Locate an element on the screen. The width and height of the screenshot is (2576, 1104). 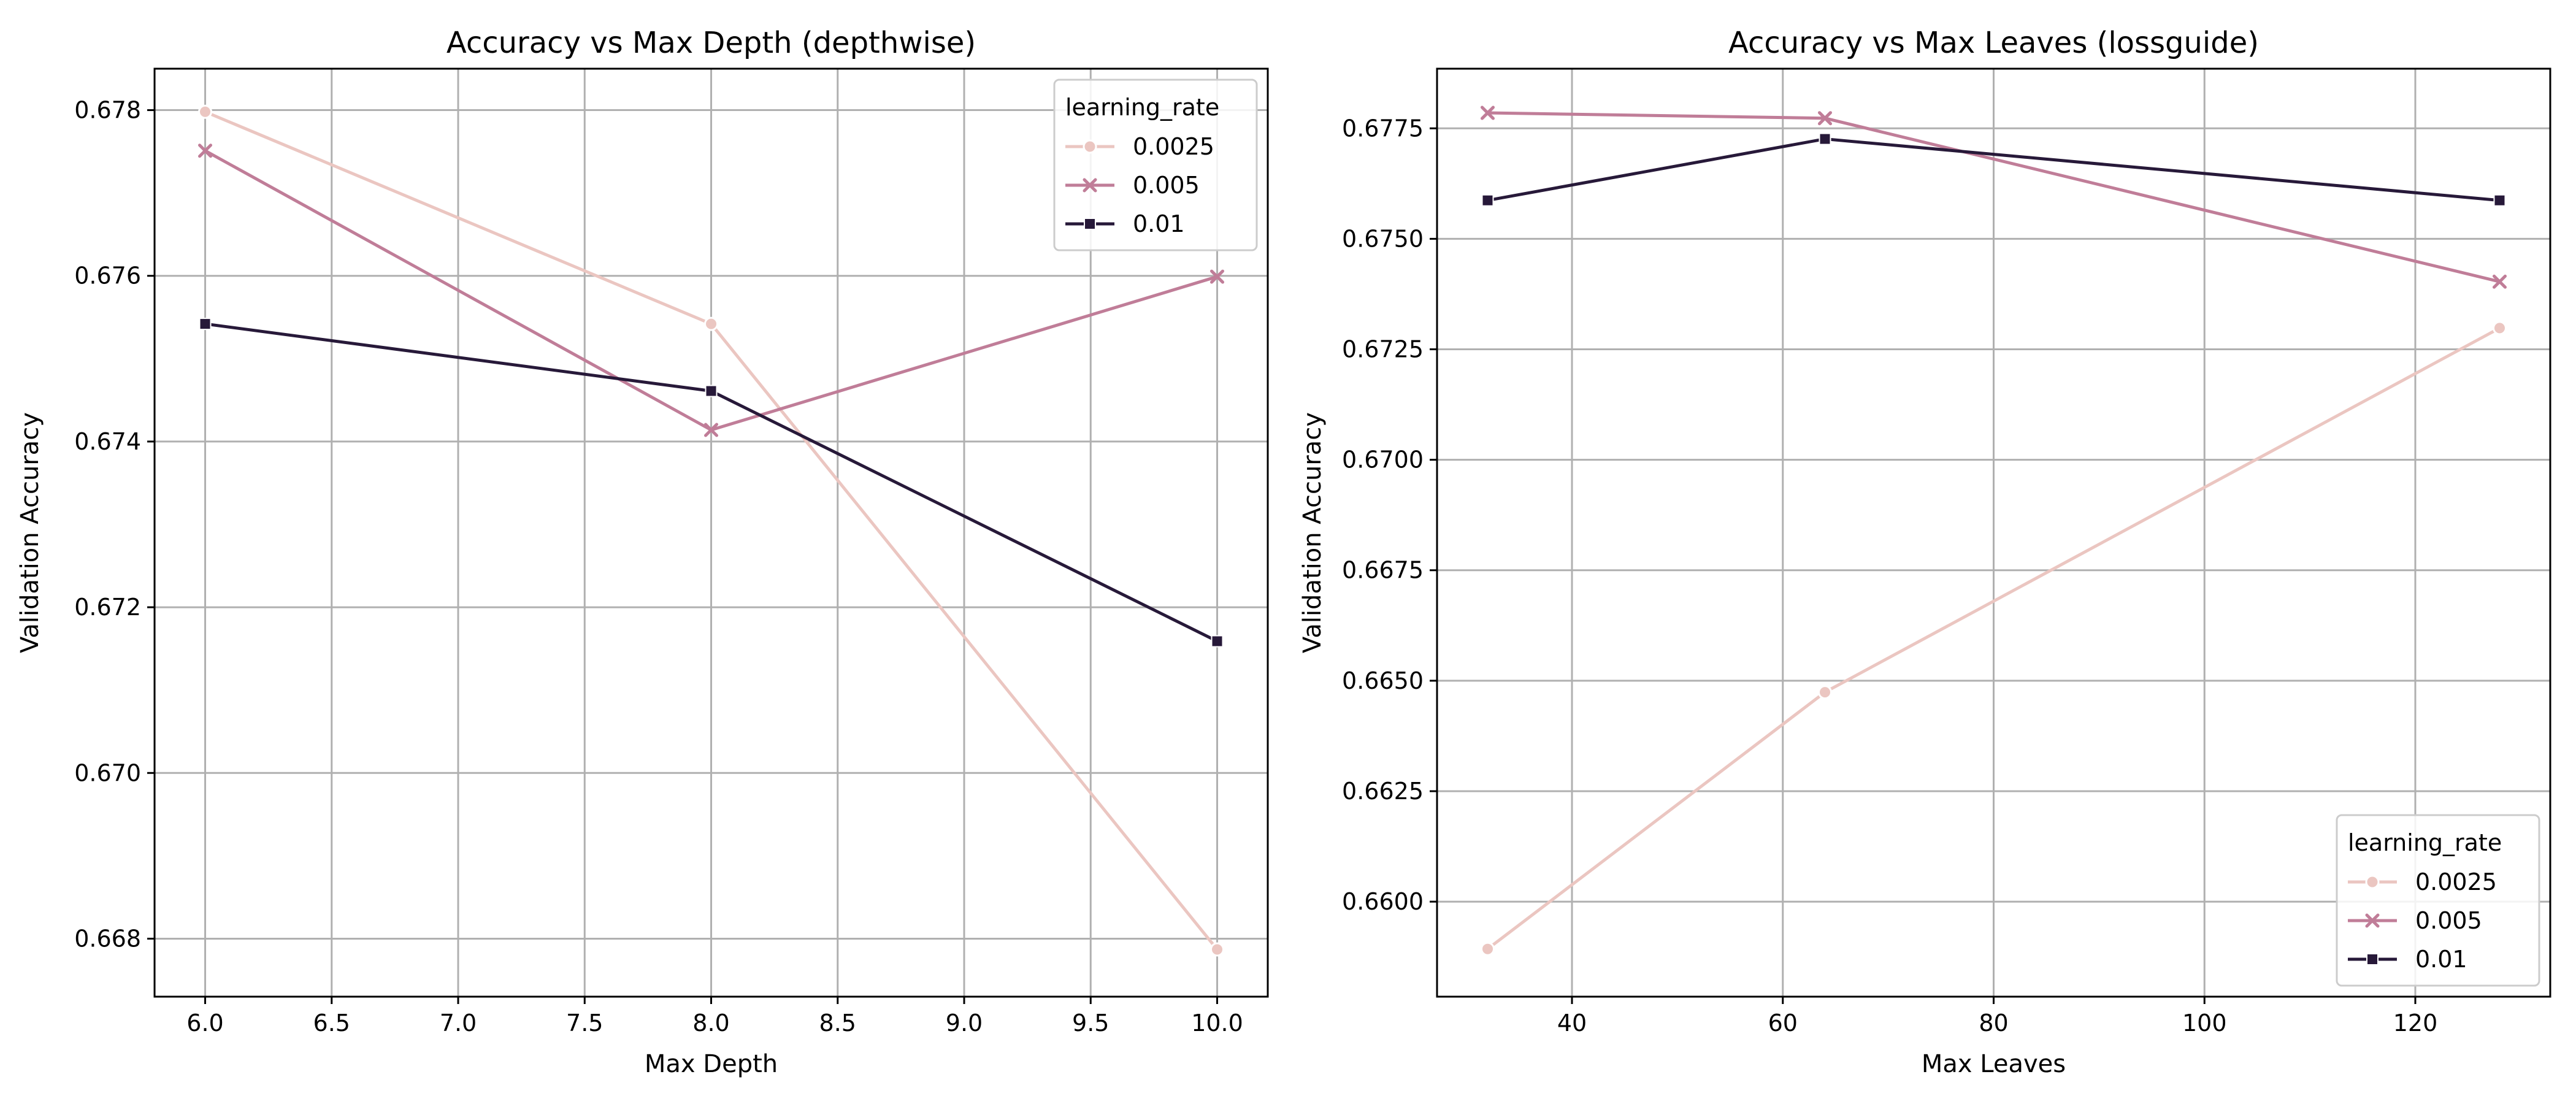
x-tick-label: 6.0 is located at coordinates (204, 1023).